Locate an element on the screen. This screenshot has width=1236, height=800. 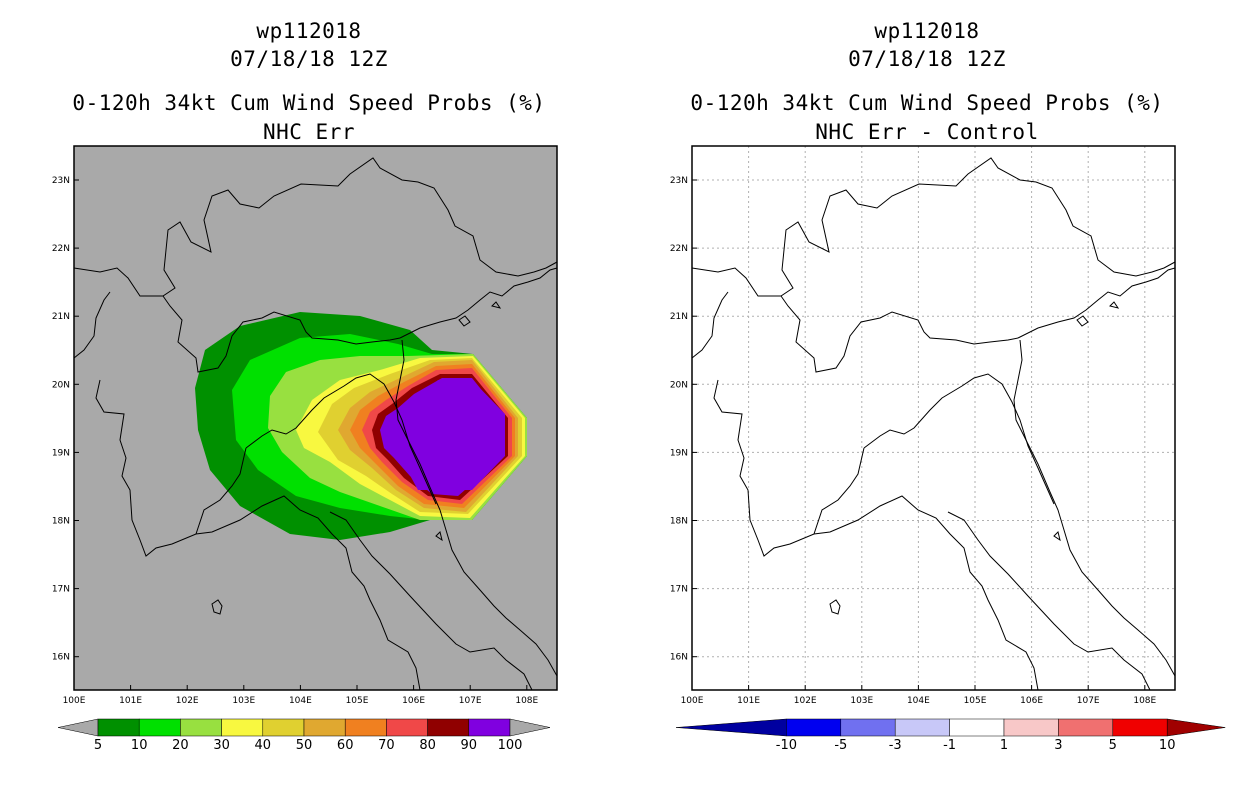
colorbar-label: 1 is located at coordinates (1004, 745).